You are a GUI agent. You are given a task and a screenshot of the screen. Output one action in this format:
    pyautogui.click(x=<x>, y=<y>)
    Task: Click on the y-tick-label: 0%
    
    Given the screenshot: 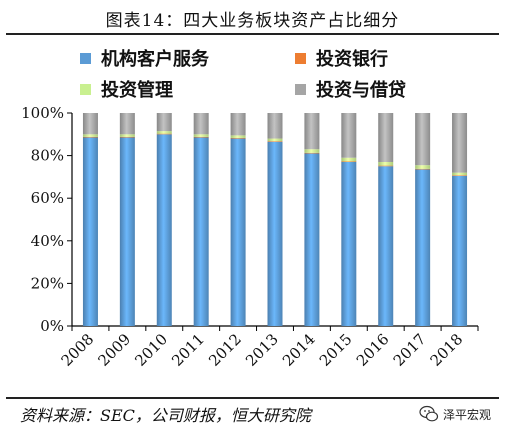 What is the action you would take?
    pyautogui.click(x=52, y=326)
    